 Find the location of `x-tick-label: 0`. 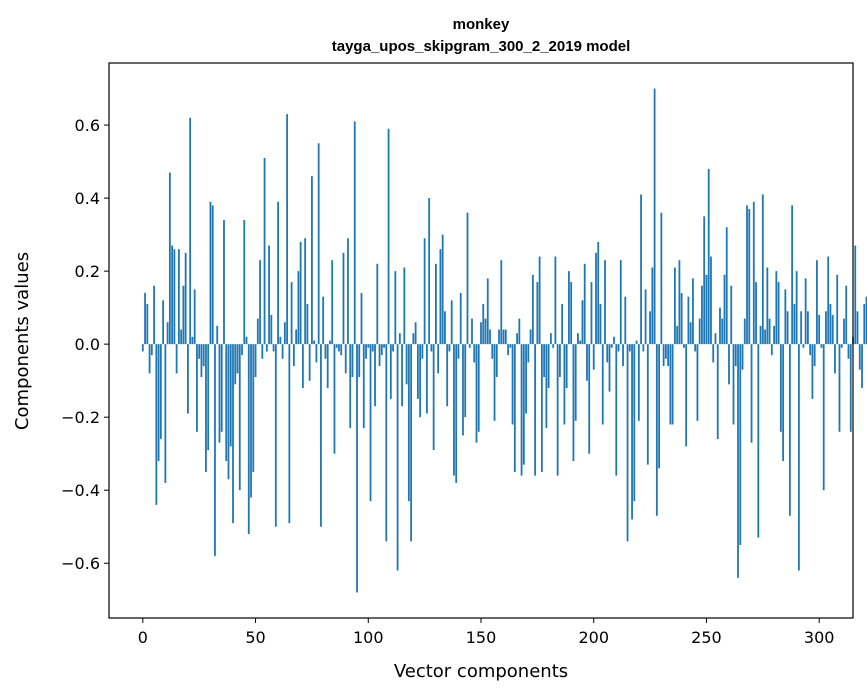

x-tick-label: 0 is located at coordinates (143, 637).